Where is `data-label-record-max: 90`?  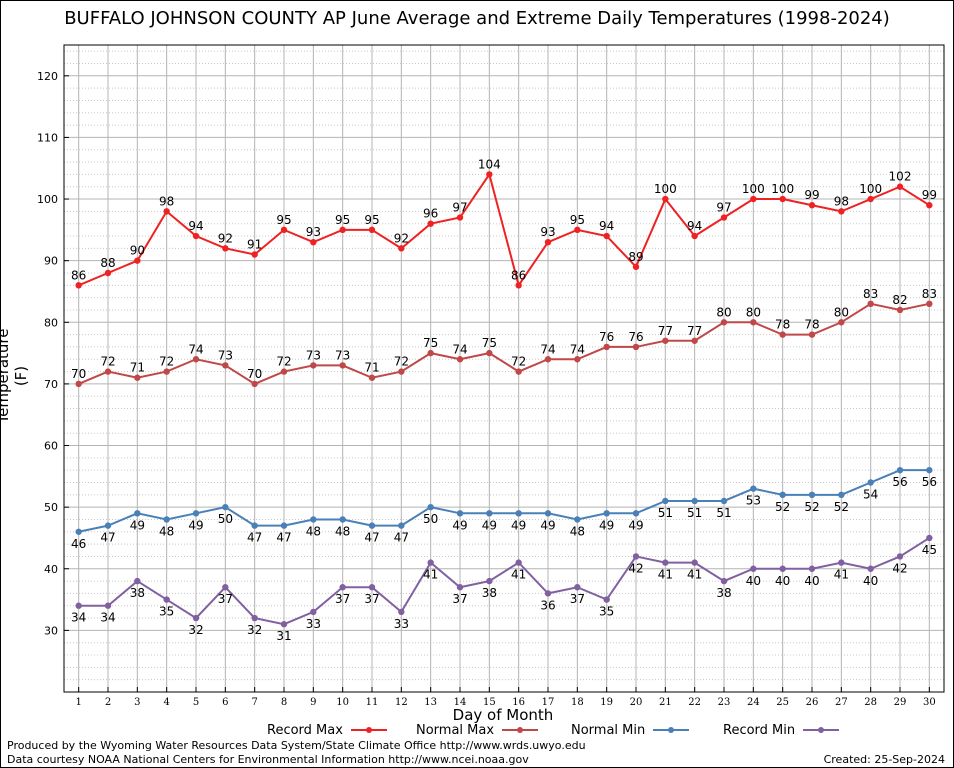
data-label-record-max: 90 is located at coordinates (137, 251).